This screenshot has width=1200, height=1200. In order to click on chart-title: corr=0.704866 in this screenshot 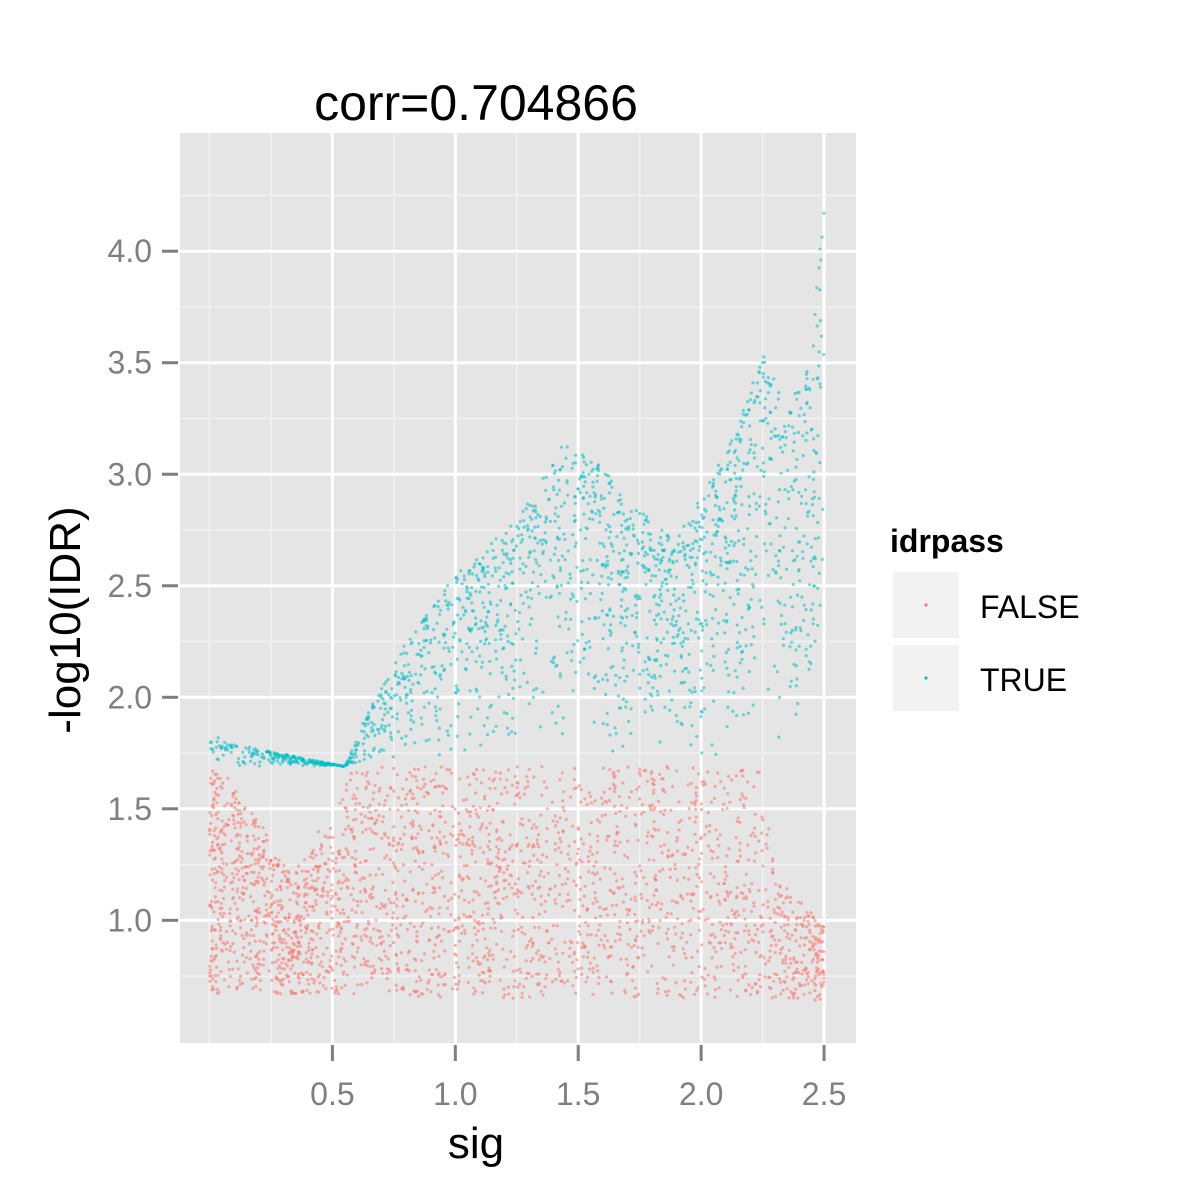, I will do `click(476, 103)`.